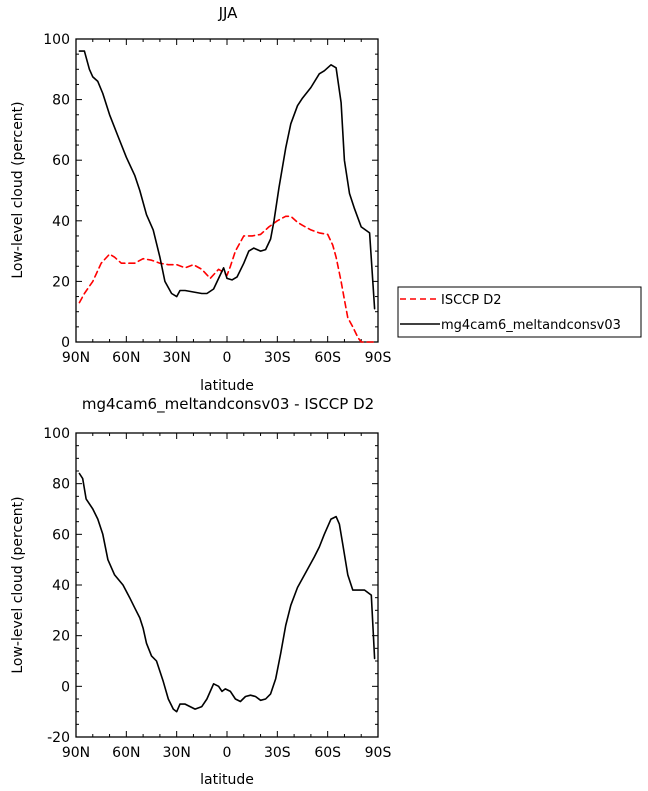 The image size is (648, 791). What do you see at coordinates (61, 485) in the screenshot?
I see `y-tick-label-bottom: 80` at bounding box center [61, 485].